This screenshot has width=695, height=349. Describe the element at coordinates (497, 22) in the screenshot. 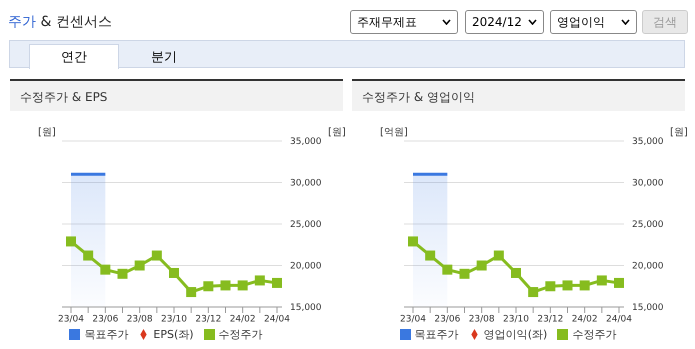

I see `text: 2024/12` at that location.